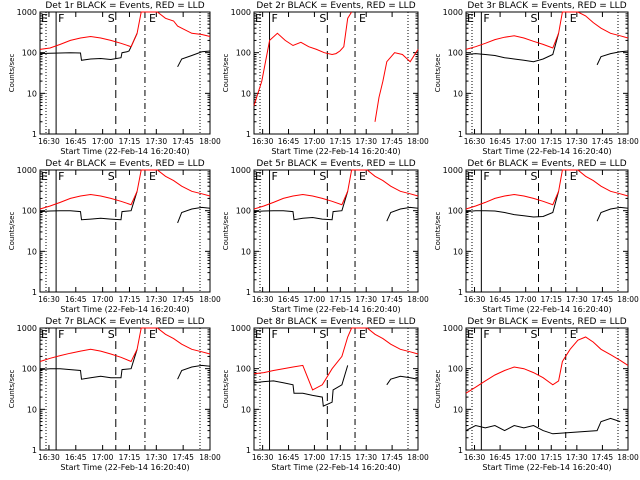  What do you see at coordinates (546, 6) in the screenshot?
I see `panel-title: Det 3r BLACK = Events, RED = LLD` at bounding box center [546, 6].